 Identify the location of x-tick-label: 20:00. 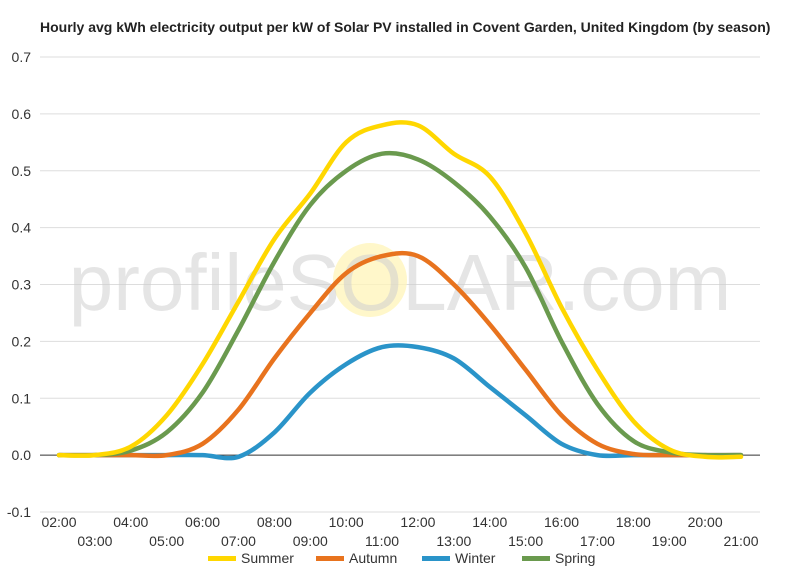
(705, 522).